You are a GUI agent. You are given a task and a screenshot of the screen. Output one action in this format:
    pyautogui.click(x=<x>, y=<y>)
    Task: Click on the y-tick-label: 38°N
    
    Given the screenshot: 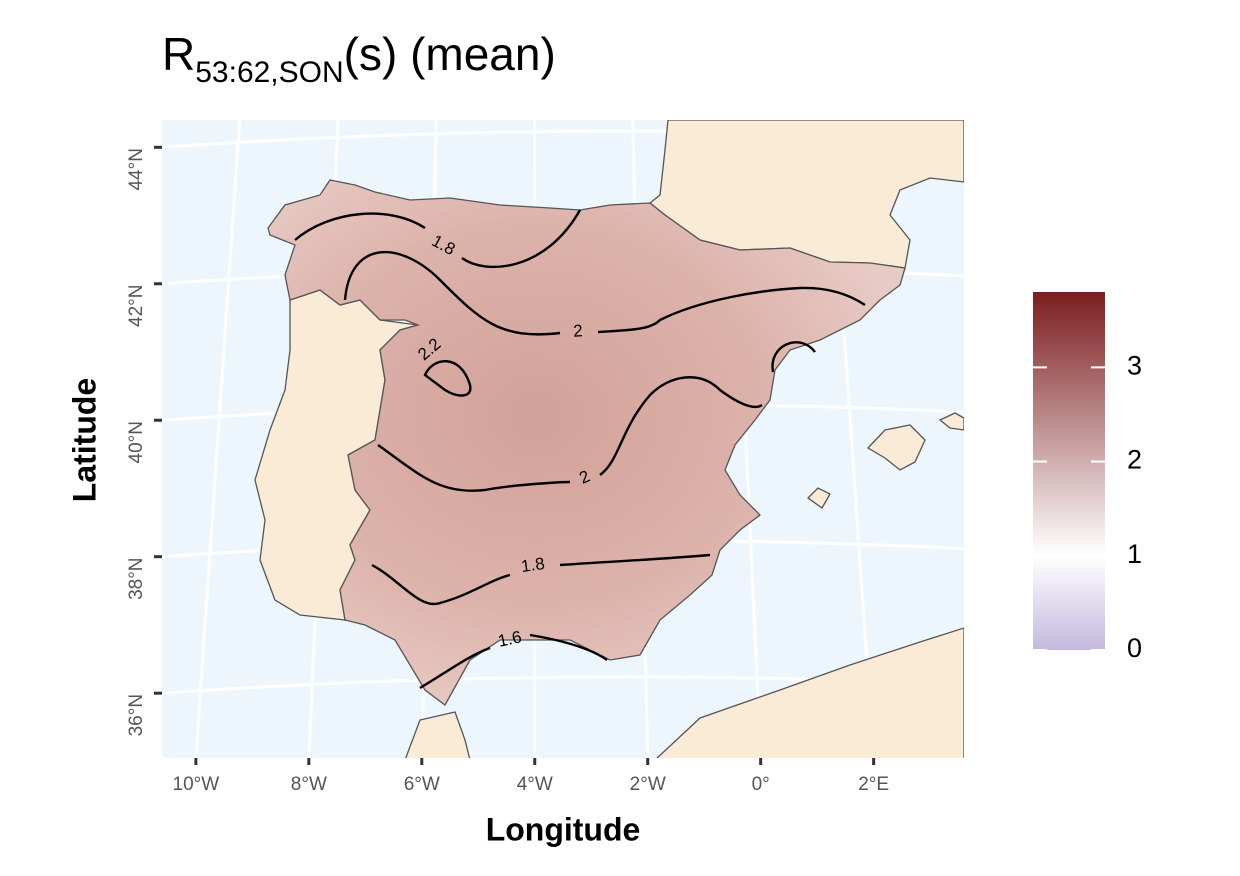 What is the action you would take?
    pyautogui.click(x=136, y=578)
    